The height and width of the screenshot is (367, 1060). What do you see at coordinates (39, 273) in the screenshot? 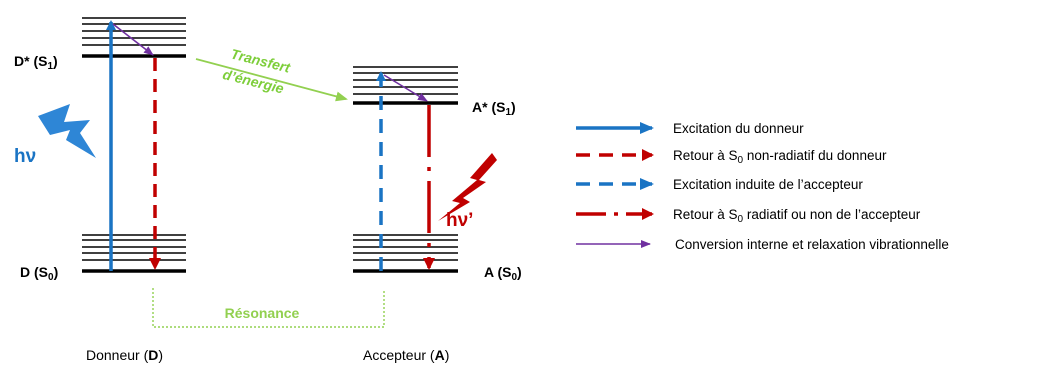
I see `donor-ground-label: D (S0)` at bounding box center [39, 273].